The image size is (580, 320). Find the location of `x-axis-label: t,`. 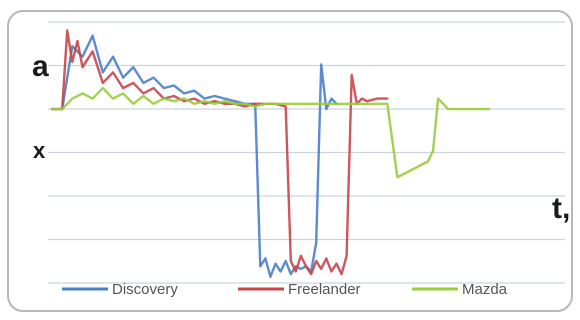

x-axis-label: t, is located at coordinates (561, 208).